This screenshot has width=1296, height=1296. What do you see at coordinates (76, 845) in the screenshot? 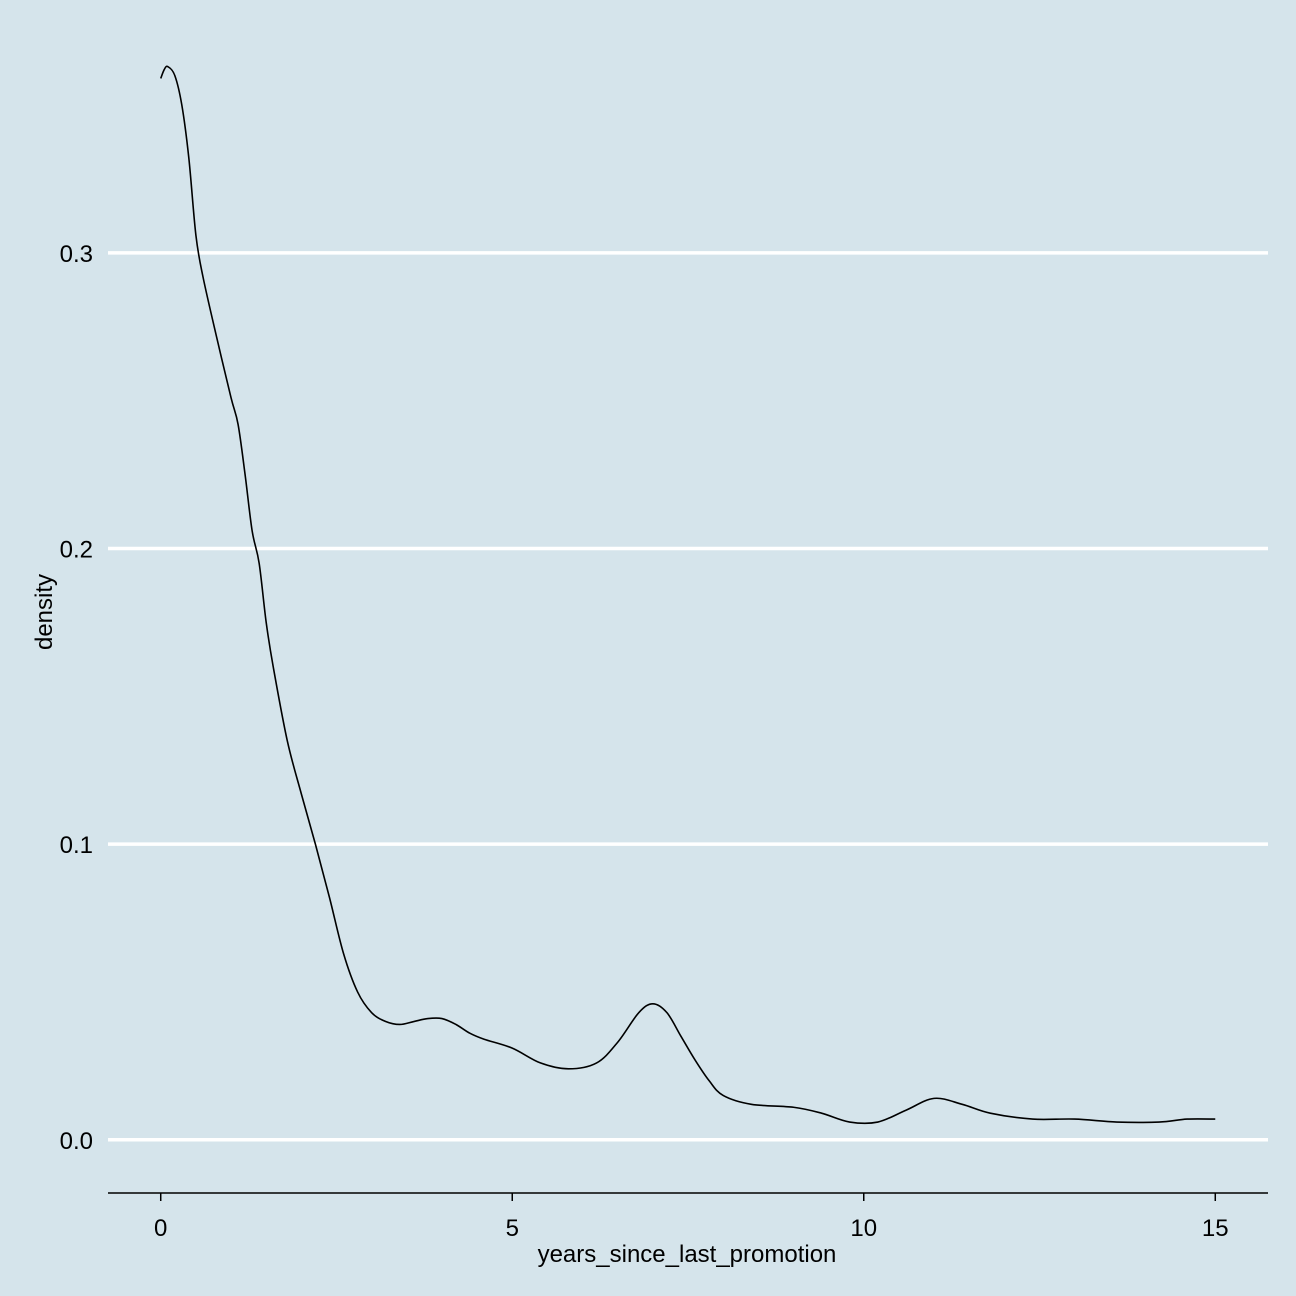
I see `y-tick-label-1: 0.1` at bounding box center [76, 845].